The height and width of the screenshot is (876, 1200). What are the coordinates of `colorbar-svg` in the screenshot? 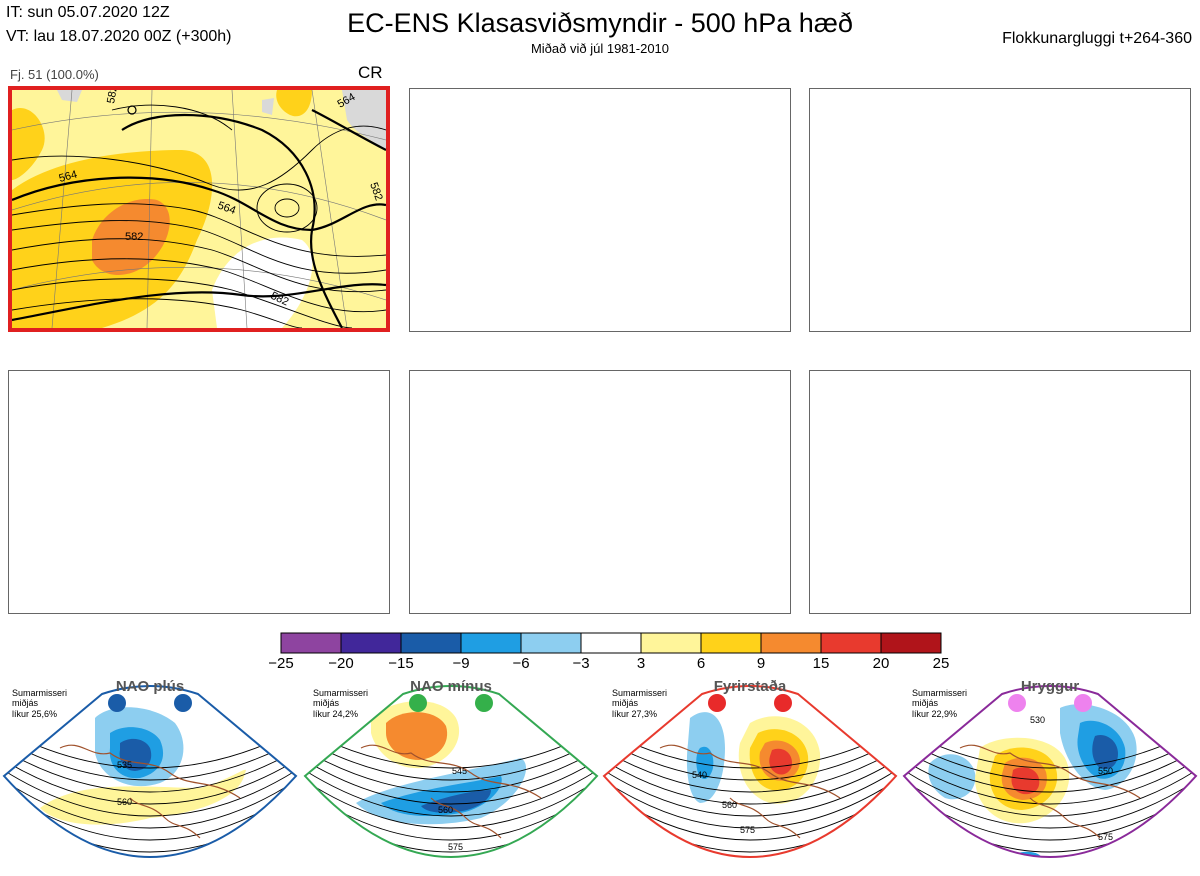 It's located at (611, 643).